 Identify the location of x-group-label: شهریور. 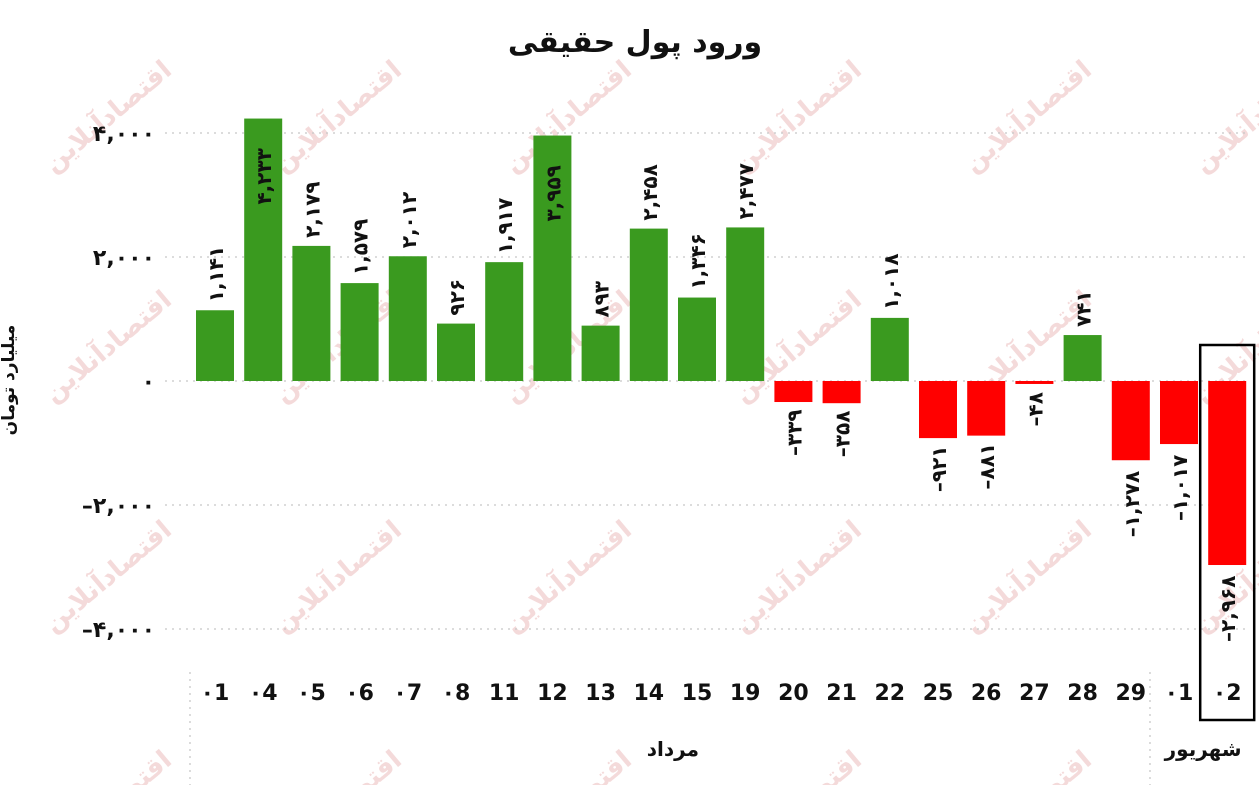
(1203, 749).